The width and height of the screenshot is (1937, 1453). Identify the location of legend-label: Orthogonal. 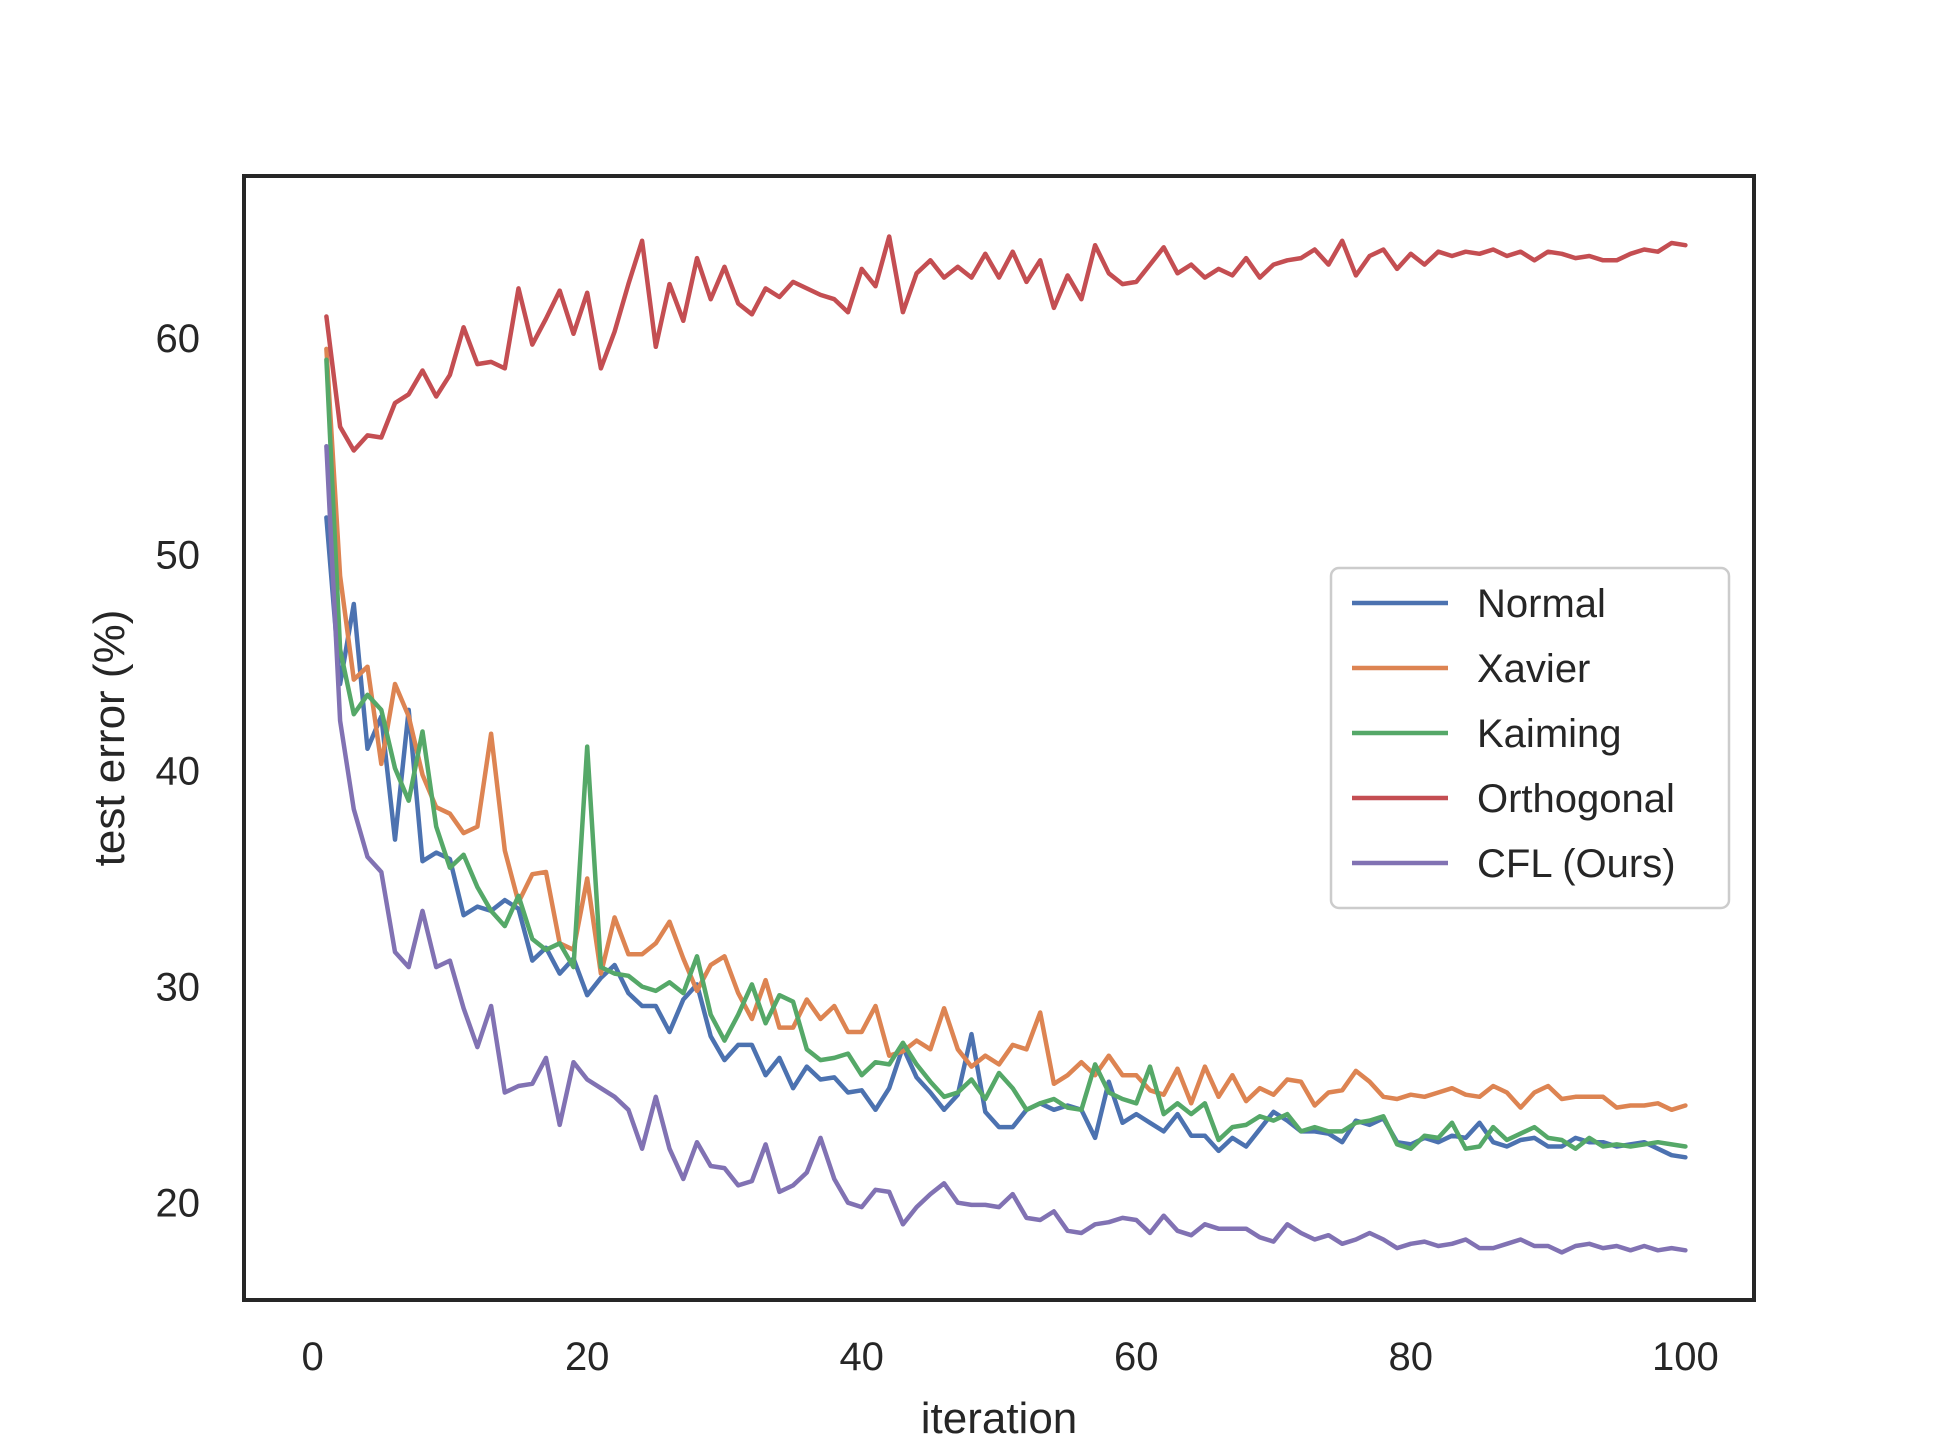
(1576, 799).